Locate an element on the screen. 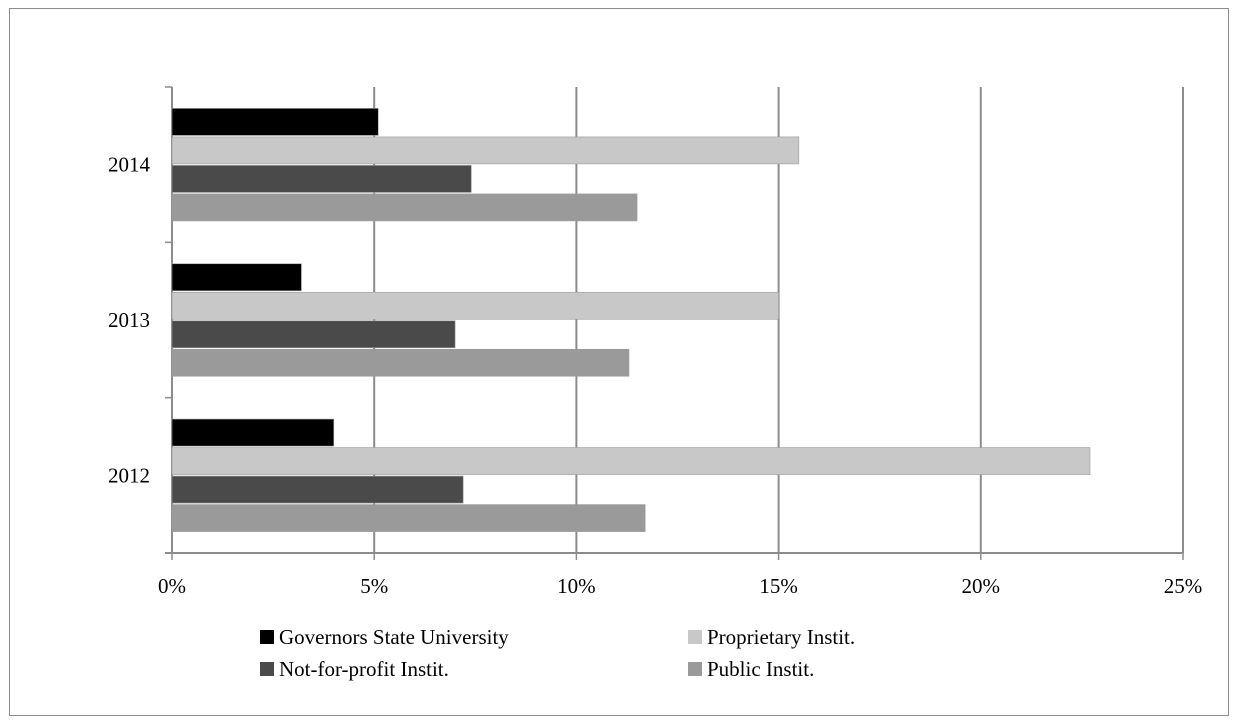 Image resolution: width=1242 pixels, height=721 pixels. bar-2012-proprietary-instit- is located at coordinates (631, 461).